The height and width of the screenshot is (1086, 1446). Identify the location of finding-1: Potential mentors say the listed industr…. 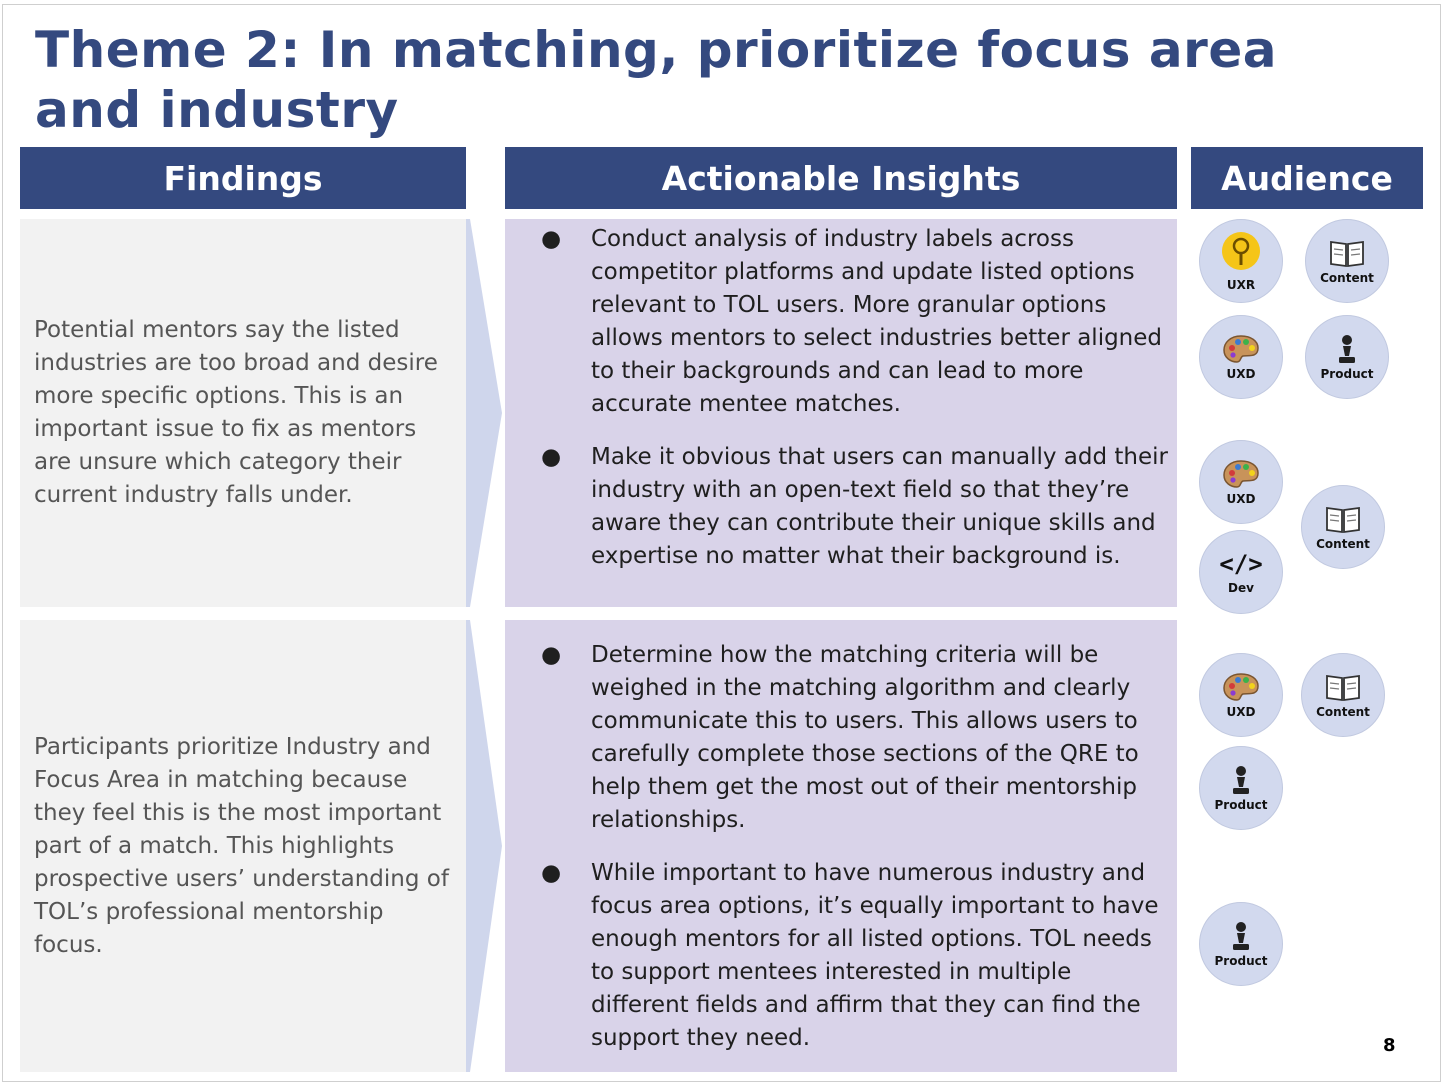
(243, 413).